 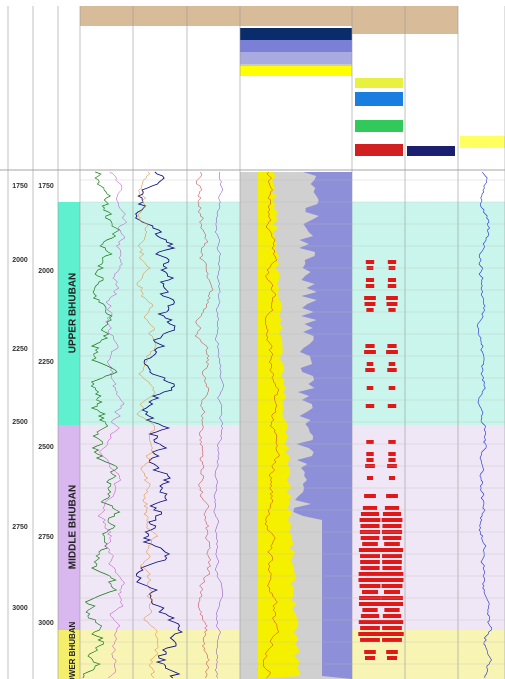 What do you see at coordinates (20, 260) in the screenshot?
I see `md-label: 2000` at bounding box center [20, 260].